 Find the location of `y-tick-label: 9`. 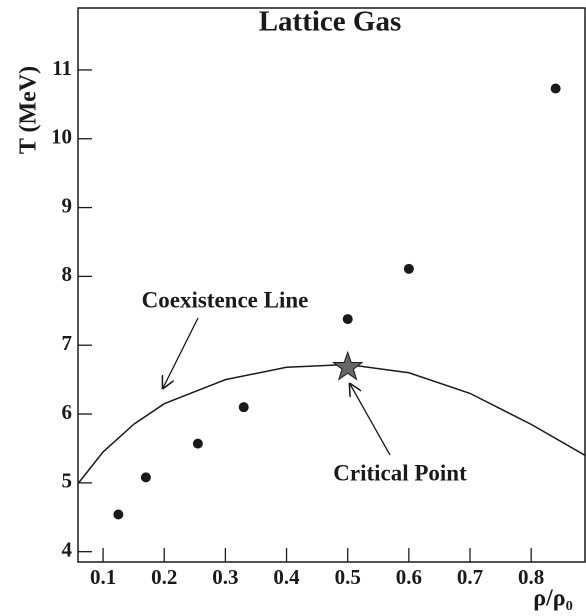

y-tick-label: 9 is located at coordinates (67, 205).